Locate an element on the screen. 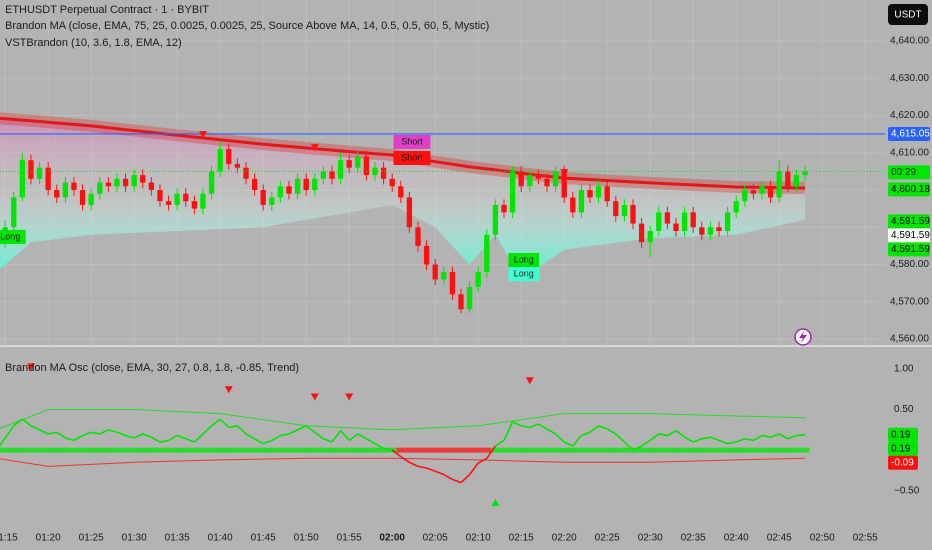 This screenshot has width=932, height=550. ma-line is located at coordinates (403, 153).